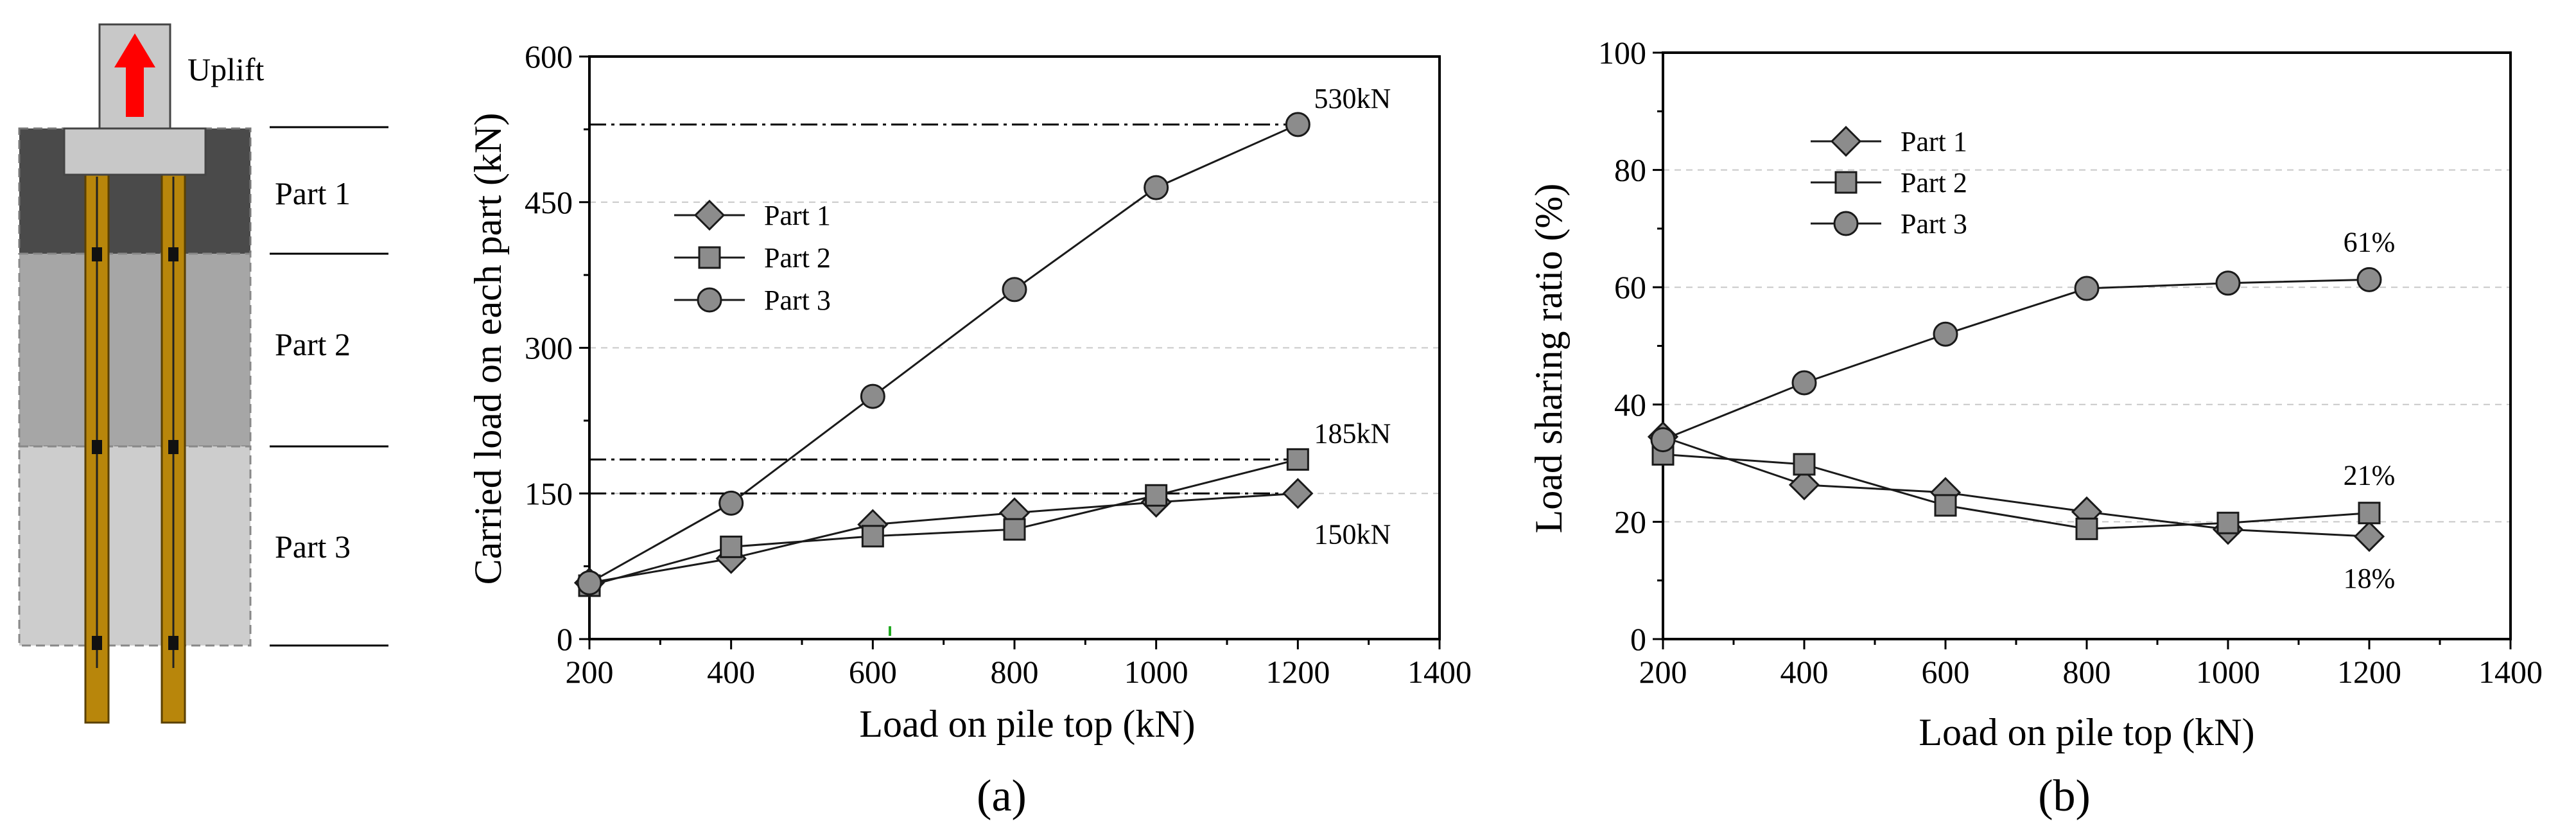  What do you see at coordinates (2064, 796) in the screenshot?
I see `chart-b-caption: (b)` at bounding box center [2064, 796].